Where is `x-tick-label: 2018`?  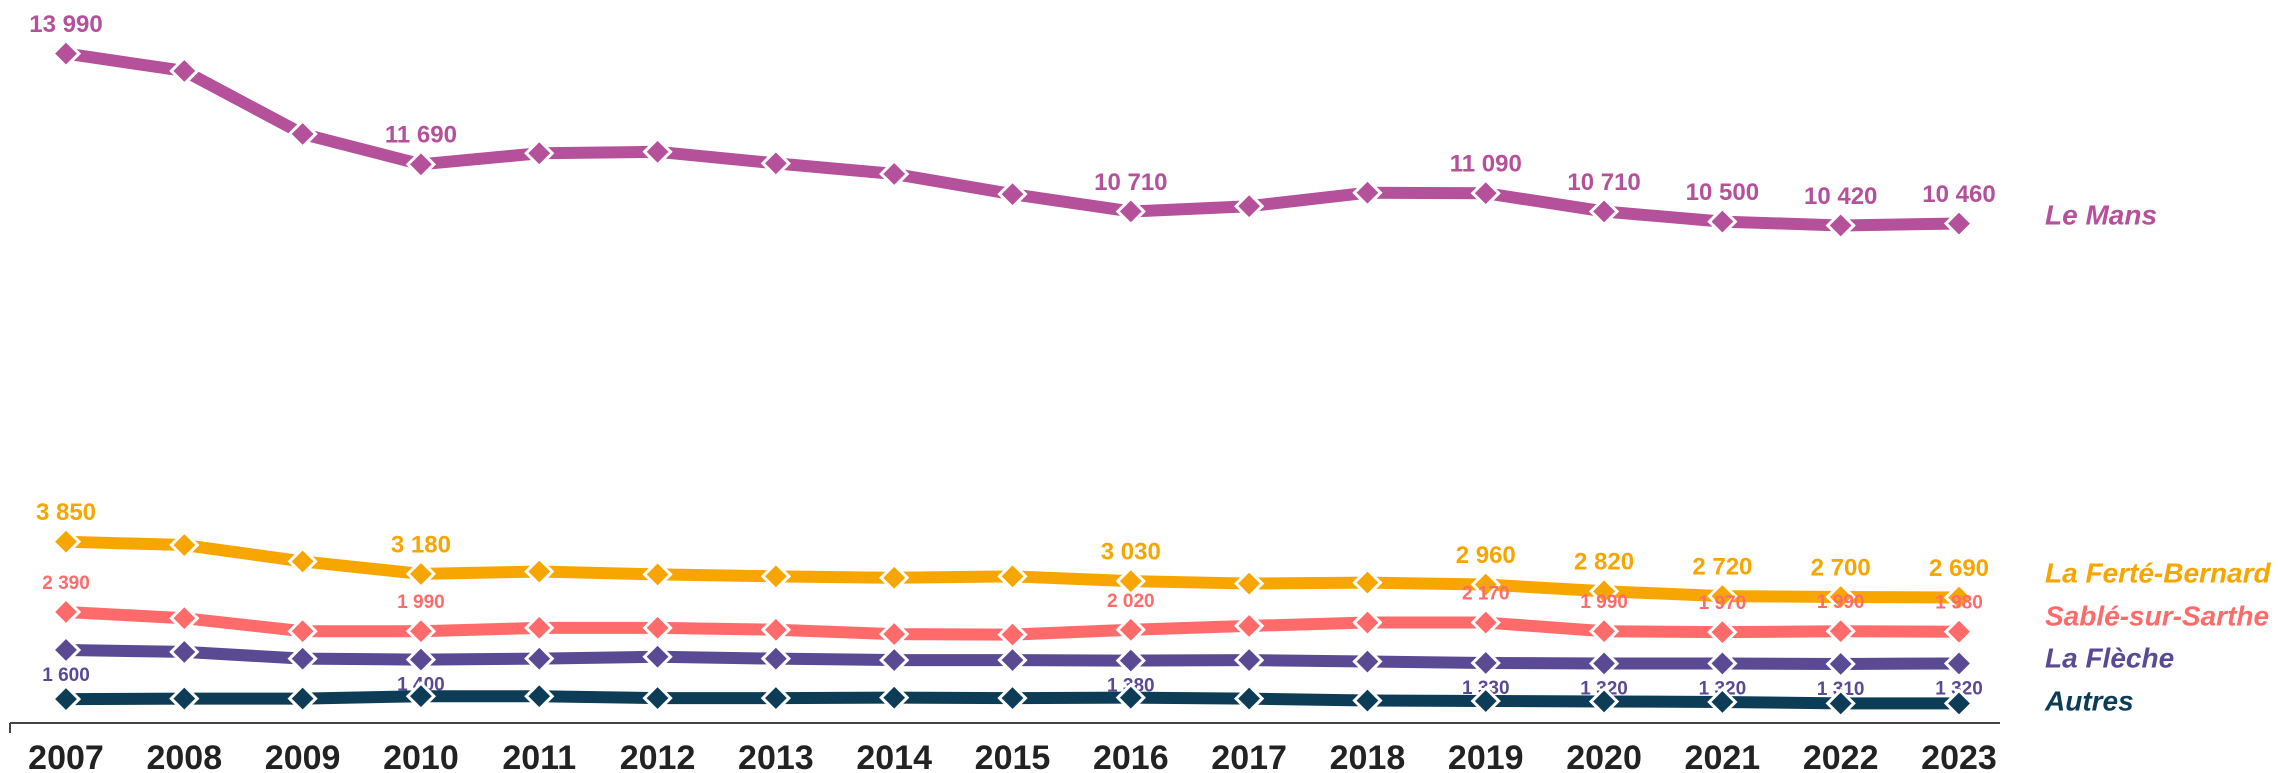
x-tick-label: 2018 is located at coordinates (1368, 756).